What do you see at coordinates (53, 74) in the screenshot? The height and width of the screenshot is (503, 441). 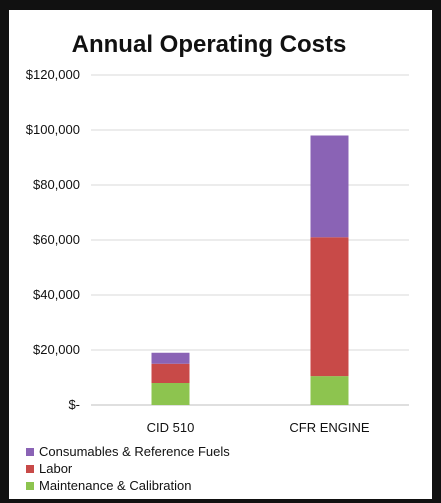 I see `y-tick-label: $120,000` at bounding box center [53, 74].